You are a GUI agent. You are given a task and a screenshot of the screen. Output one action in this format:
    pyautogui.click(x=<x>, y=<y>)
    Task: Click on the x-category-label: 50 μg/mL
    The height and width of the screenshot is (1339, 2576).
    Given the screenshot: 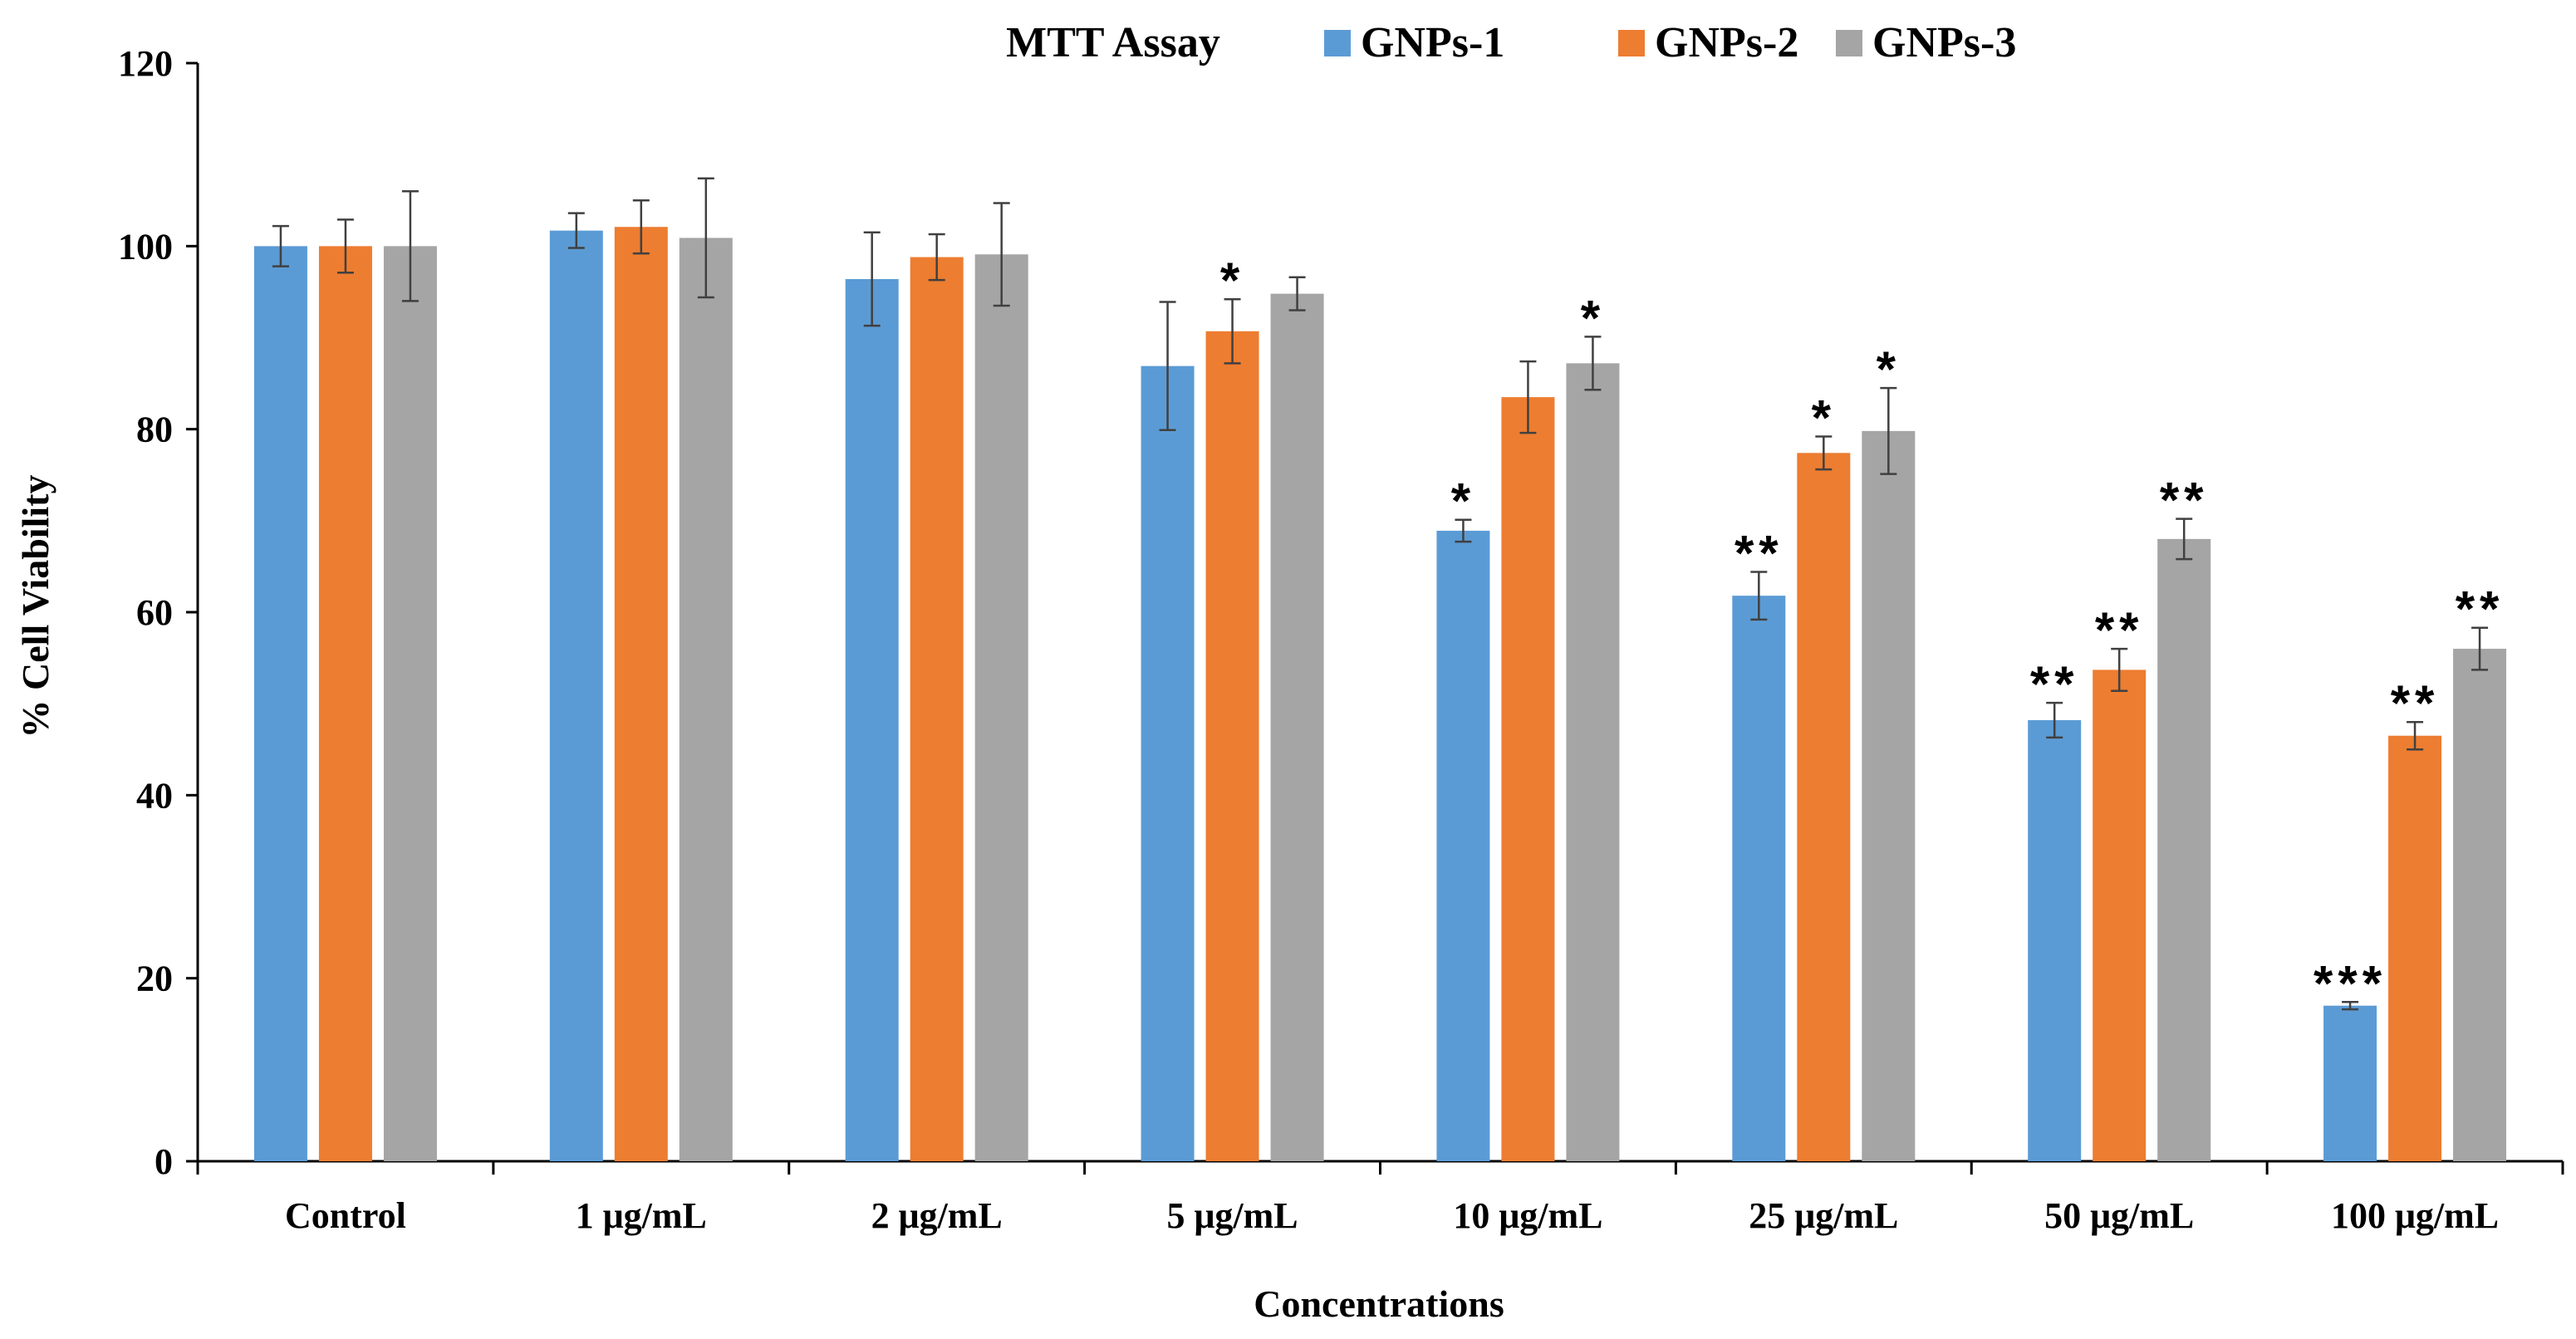 What is the action you would take?
    pyautogui.click(x=2119, y=1215)
    